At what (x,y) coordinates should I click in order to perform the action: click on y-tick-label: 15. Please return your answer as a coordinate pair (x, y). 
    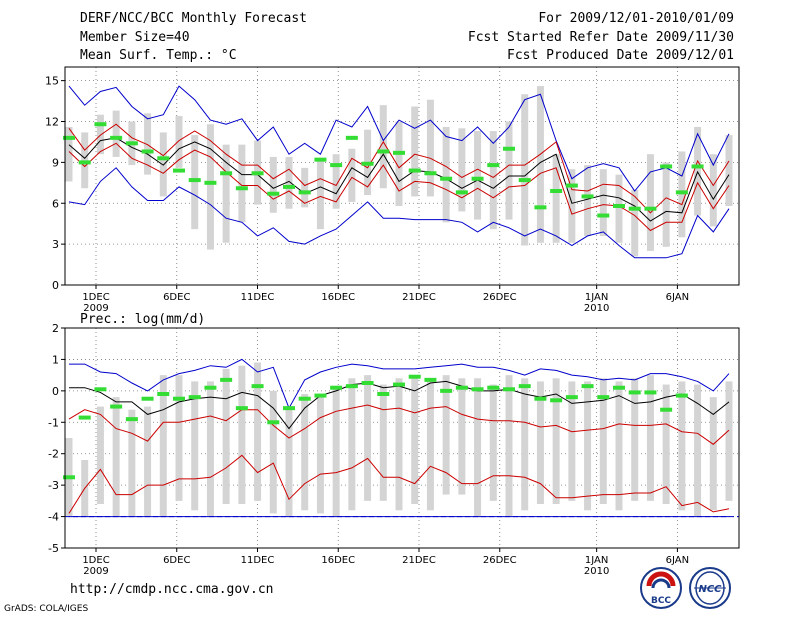
    Looking at the image, I should click on (52, 81).